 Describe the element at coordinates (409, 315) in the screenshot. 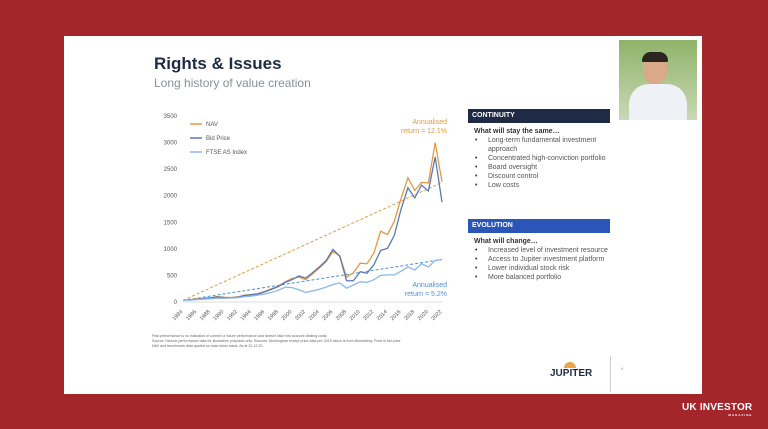

I see `x-tick-label: 2018` at that location.